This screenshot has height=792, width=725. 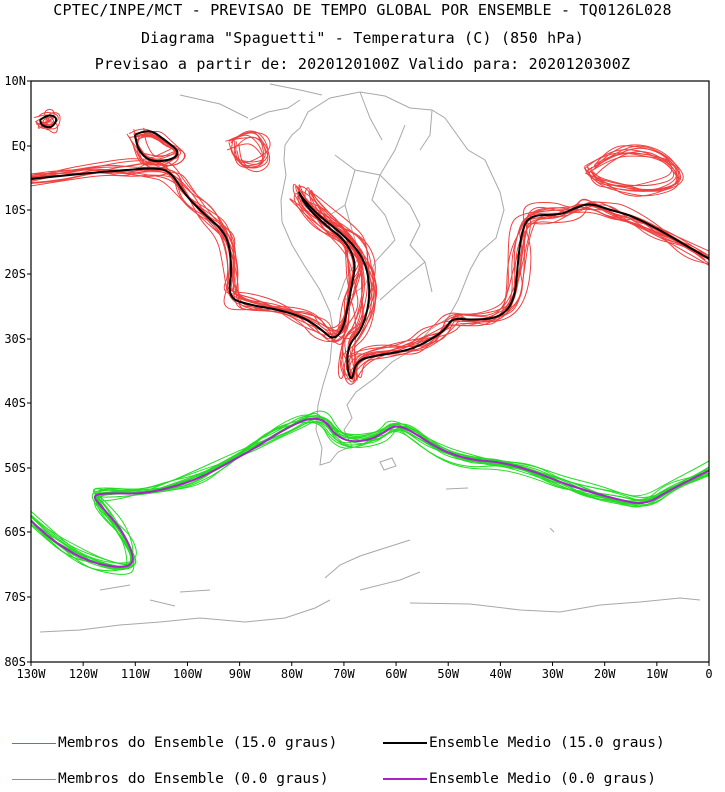 I want to click on lat-tick-label: 70S, so click(x=15, y=597).